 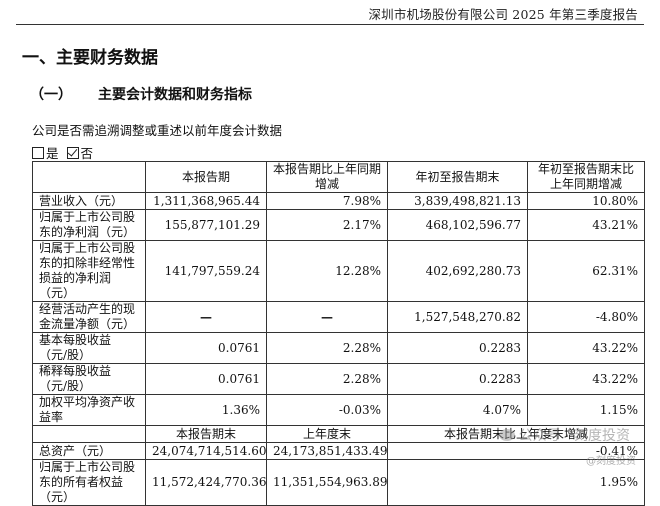 What do you see at coordinates (72, 153) in the screenshot?
I see `checkbox-no-checked` at bounding box center [72, 153].